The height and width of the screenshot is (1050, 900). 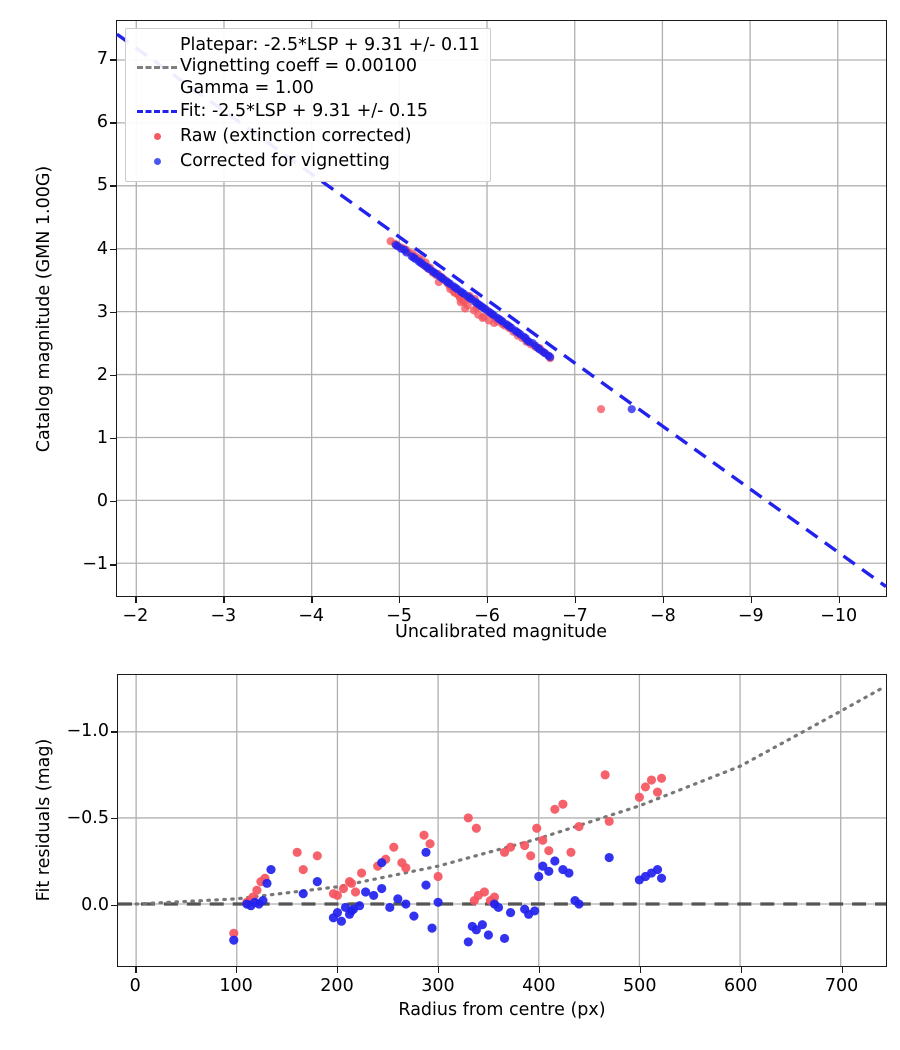 What do you see at coordinates (311, 616) in the screenshot?
I see `top-tick-x: −4` at bounding box center [311, 616].